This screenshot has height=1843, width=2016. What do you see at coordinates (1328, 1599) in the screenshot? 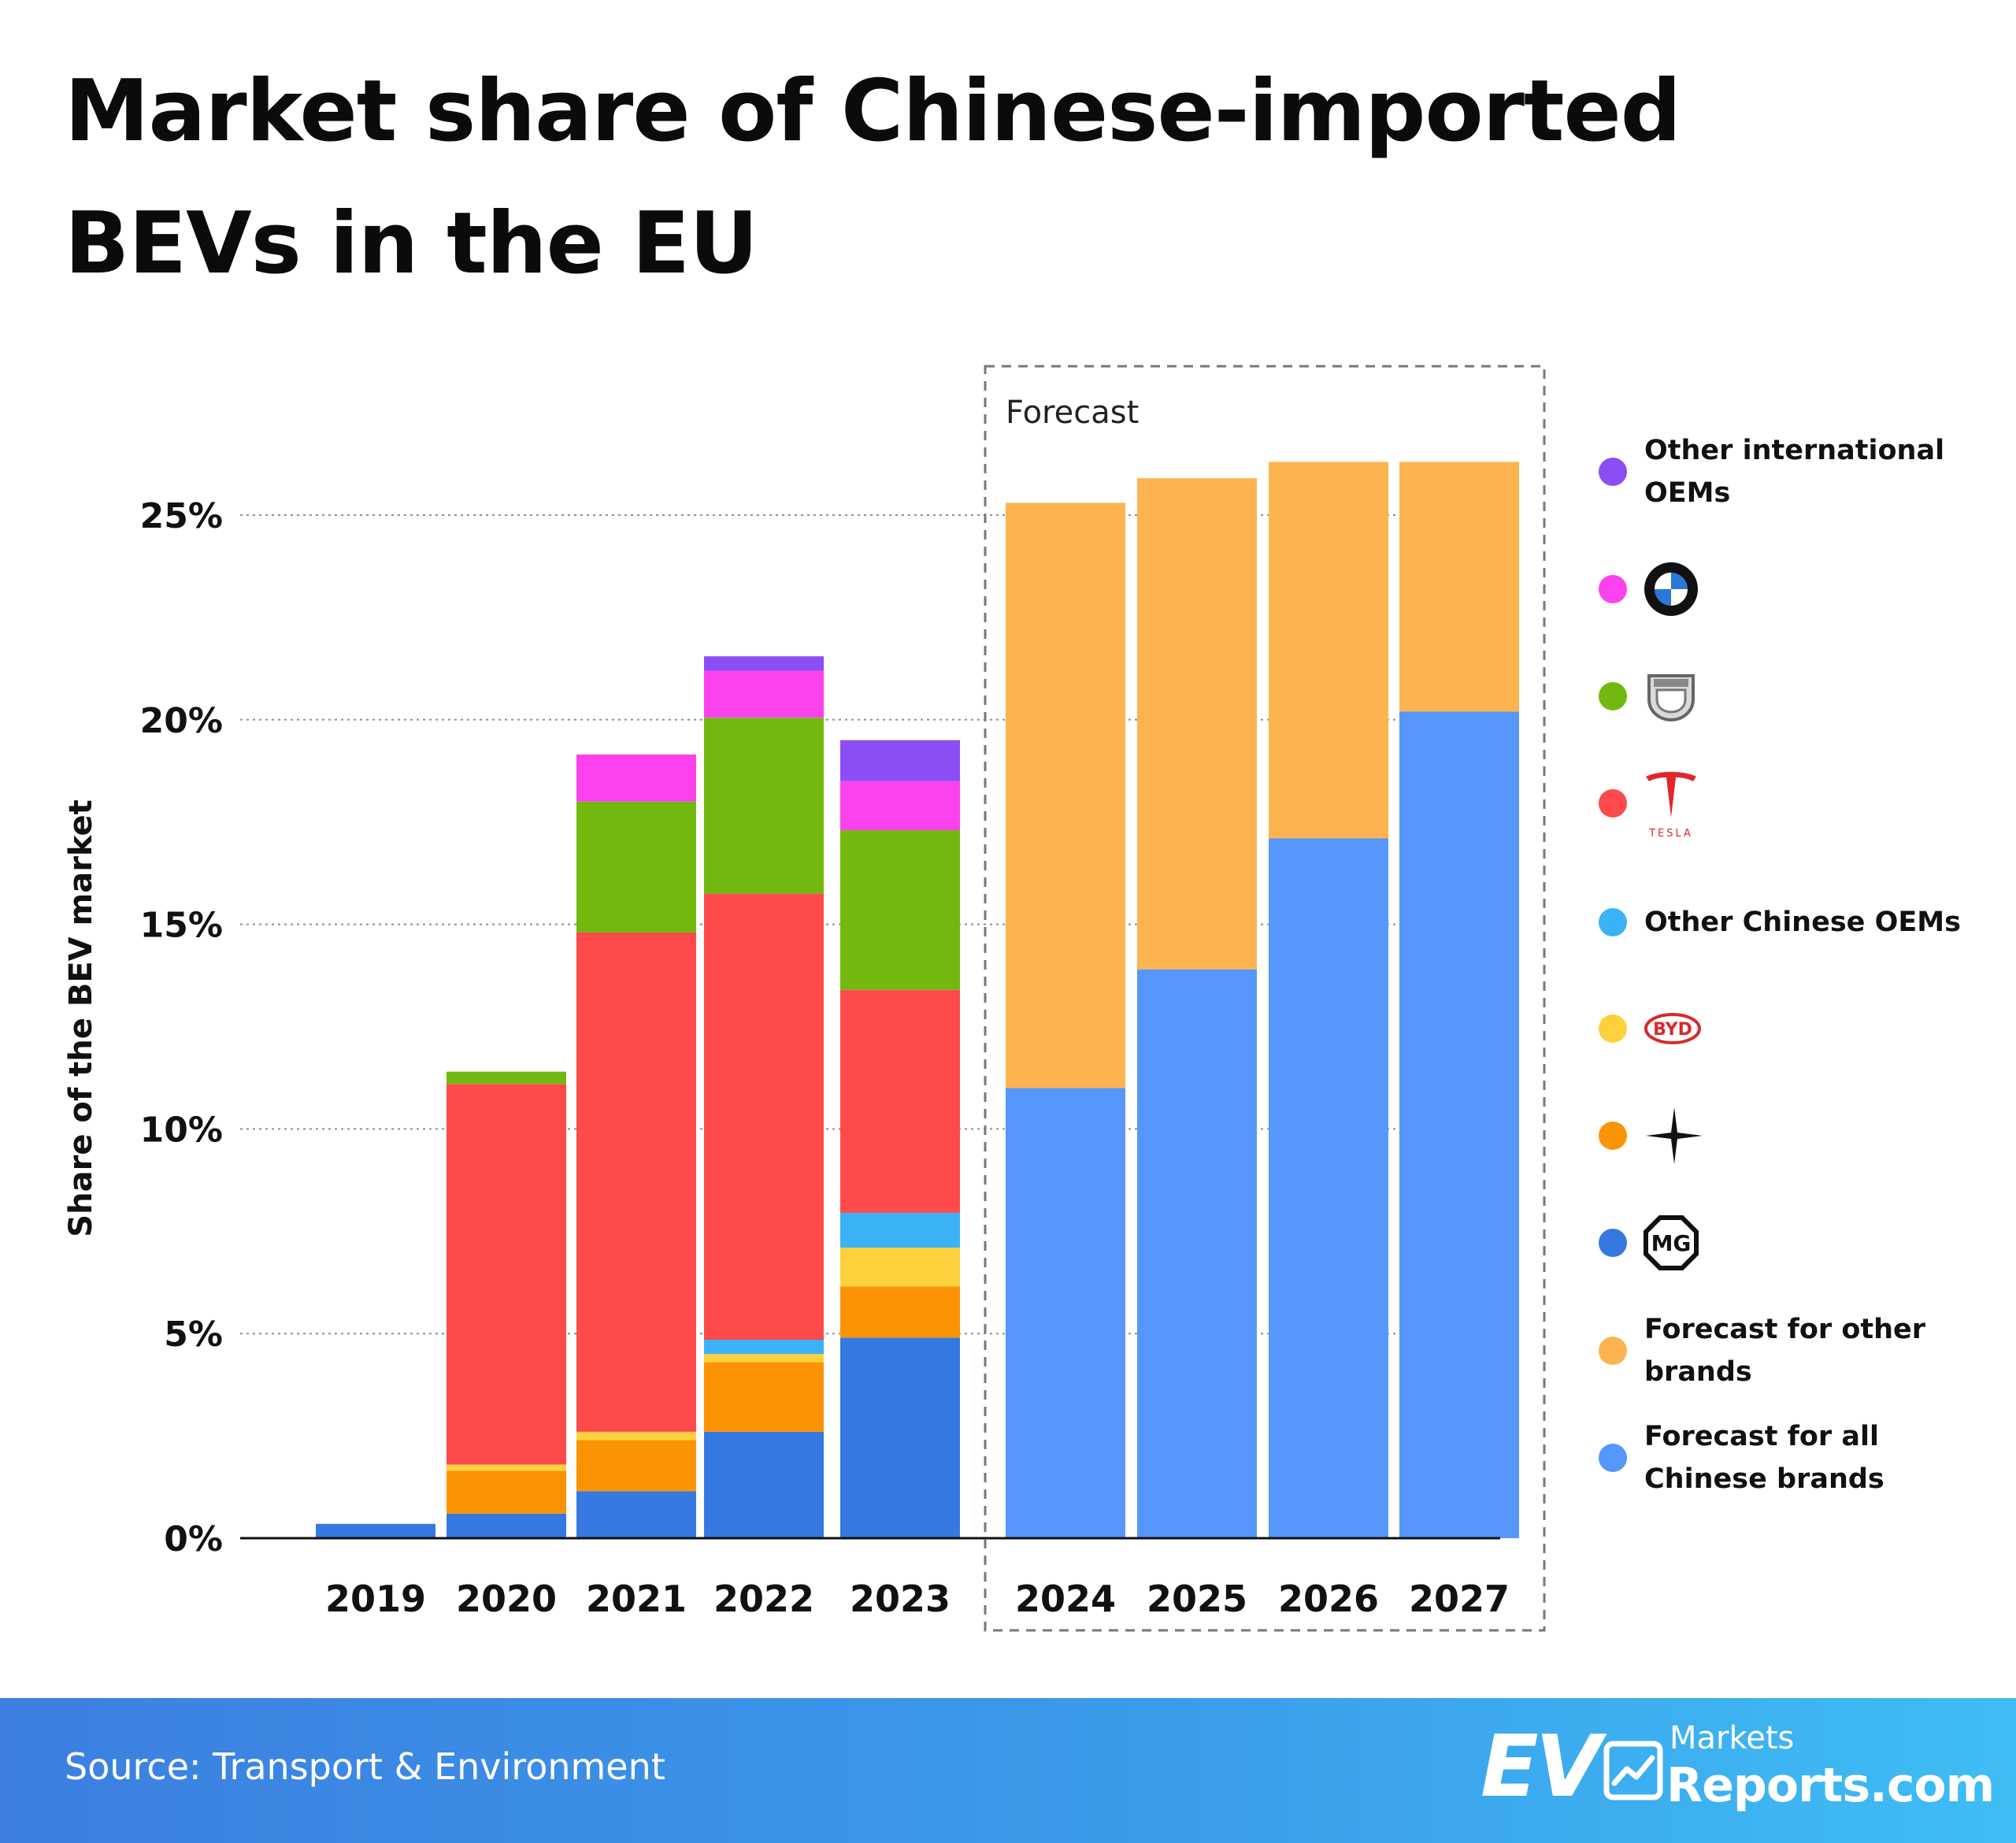
I see `x-tick-label: 2026` at bounding box center [1328, 1599].